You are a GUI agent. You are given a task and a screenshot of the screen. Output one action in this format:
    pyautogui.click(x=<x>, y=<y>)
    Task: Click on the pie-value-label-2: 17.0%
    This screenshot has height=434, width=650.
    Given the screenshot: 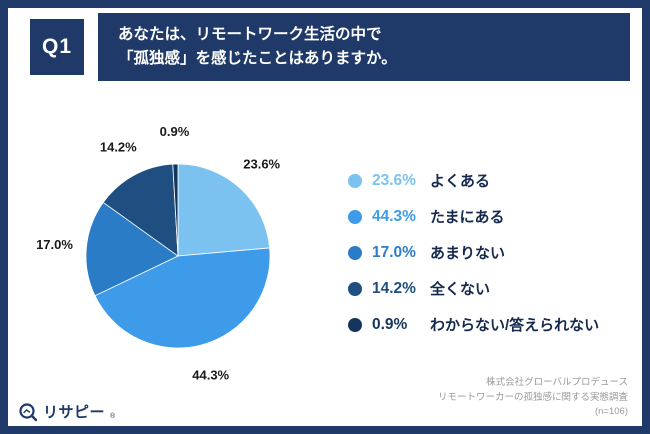 What is the action you would take?
    pyautogui.click(x=54, y=244)
    